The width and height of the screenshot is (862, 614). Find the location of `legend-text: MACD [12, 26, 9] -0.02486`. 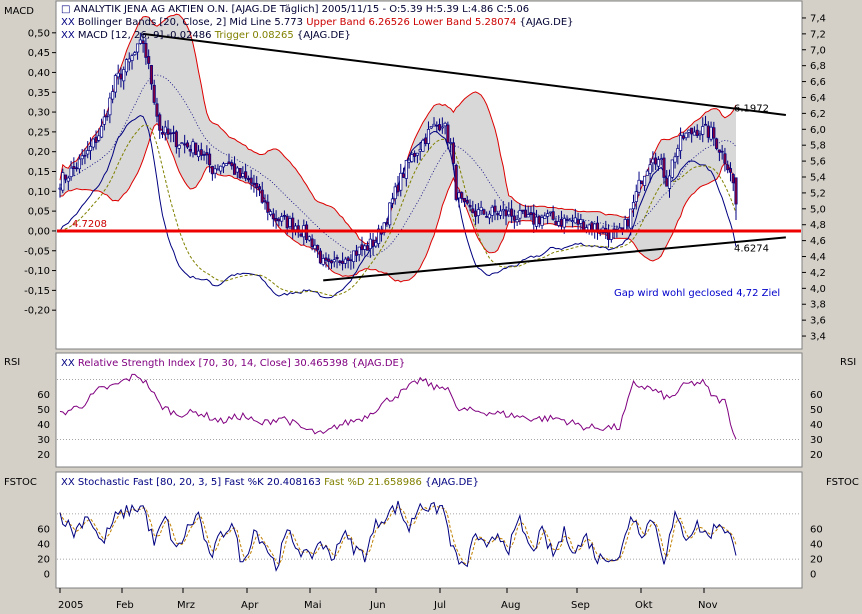

legend-text: MACD [12, 26, 9] -0.02486 is located at coordinates (146, 35).